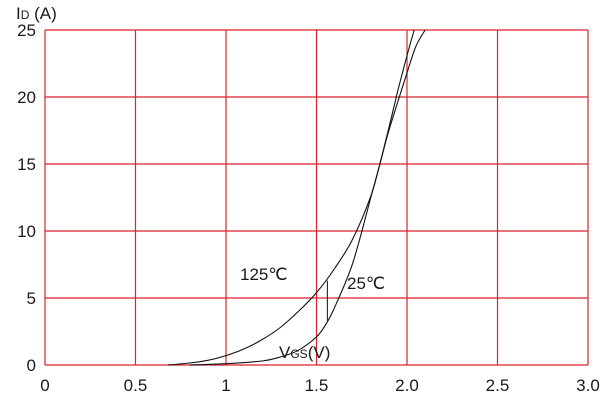 The width and height of the screenshot is (609, 399). Describe the element at coordinates (366, 283) in the screenshot. I see `series-label-25c: 25℃` at that location.